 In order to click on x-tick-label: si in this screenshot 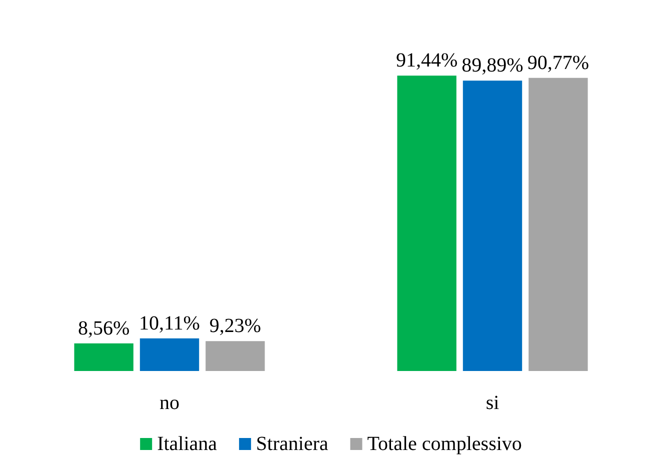, I will do `click(493, 403)`.